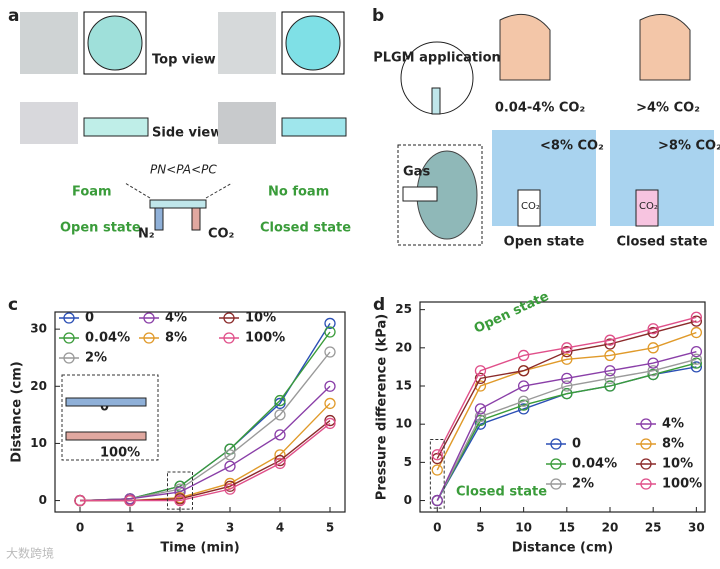 The image size is (720, 569). What do you see at coordinates (594, 464) in the screenshot?
I see `legend-label: 0.04%` at bounding box center [594, 464].